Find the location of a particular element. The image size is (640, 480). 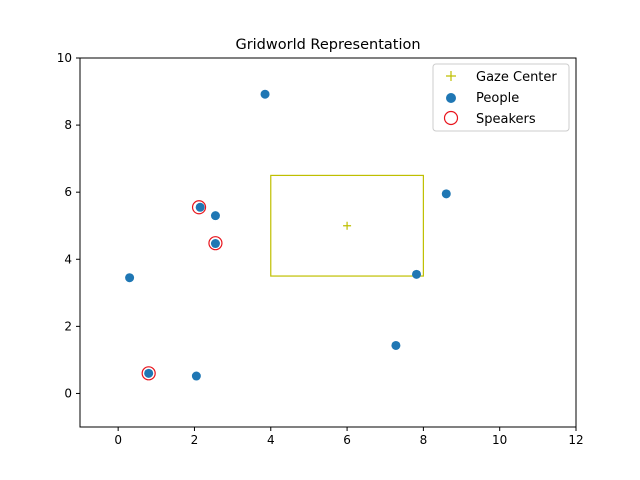

y-tick-label: 2 is located at coordinates (68, 326).